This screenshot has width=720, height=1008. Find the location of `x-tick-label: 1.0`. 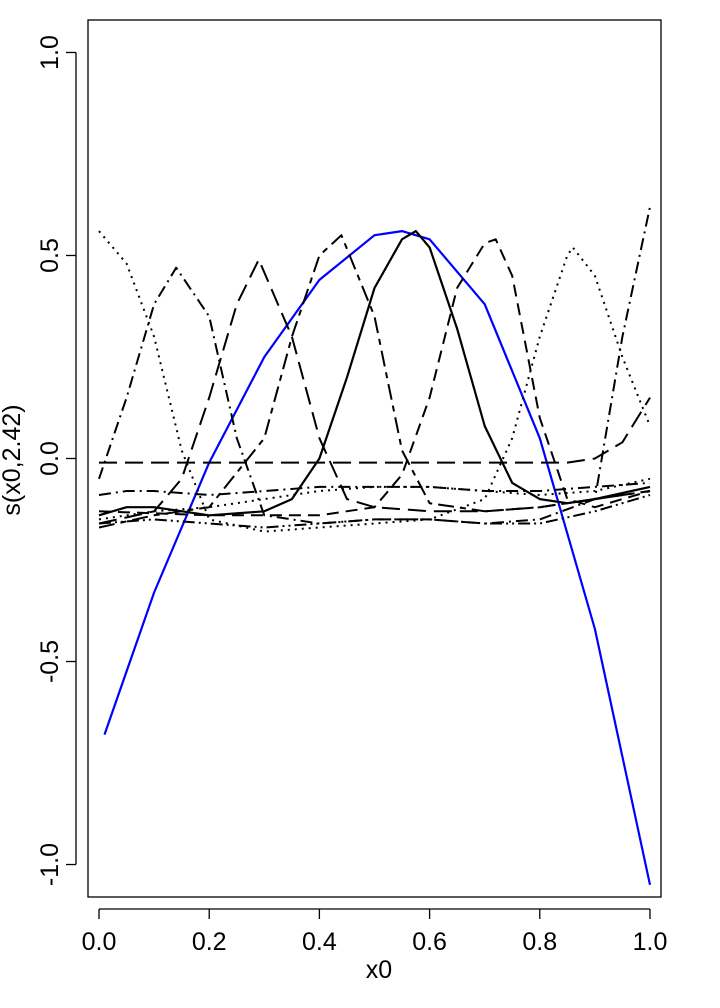

x-tick-label: 1.0 is located at coordinates (650, 942).